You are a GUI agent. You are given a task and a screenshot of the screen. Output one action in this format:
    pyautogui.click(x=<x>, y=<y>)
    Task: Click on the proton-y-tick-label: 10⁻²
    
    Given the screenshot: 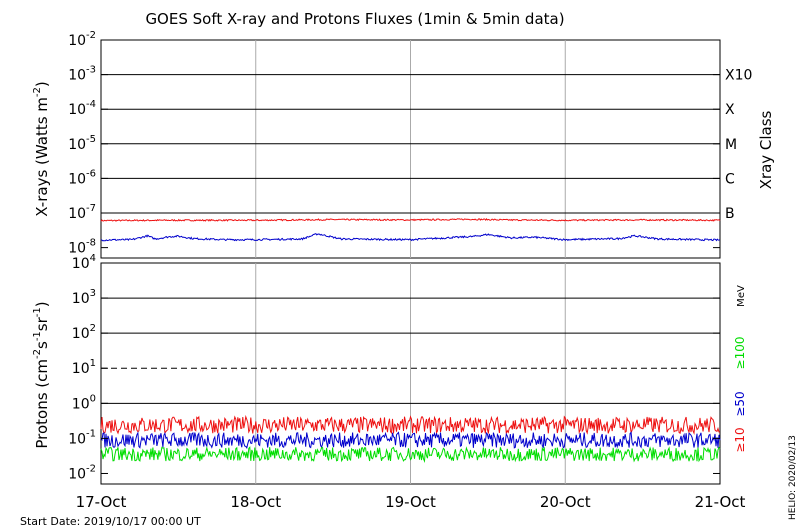 What is the action you would take?
    pyautogui.click(x=82, y=472)
    